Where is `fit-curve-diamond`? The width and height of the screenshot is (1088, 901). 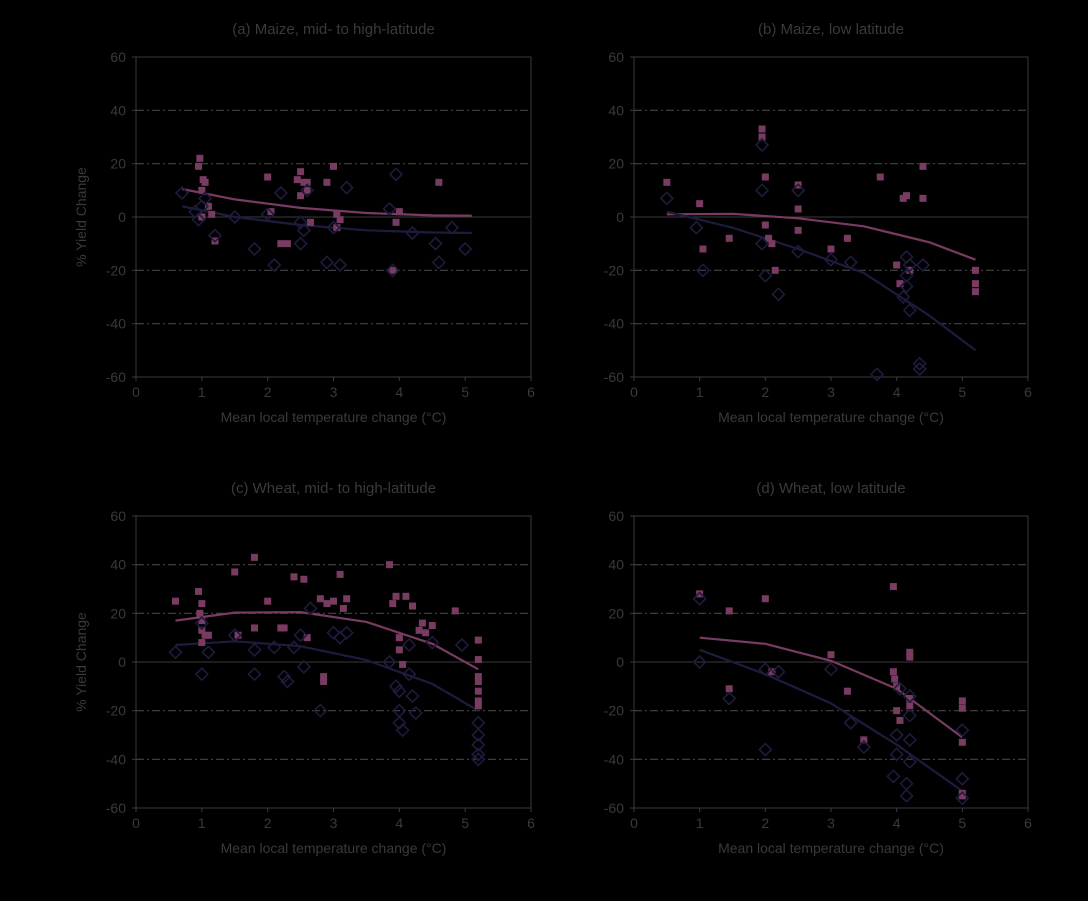 fit-curve-diamond is located at coordinates (327, 676).